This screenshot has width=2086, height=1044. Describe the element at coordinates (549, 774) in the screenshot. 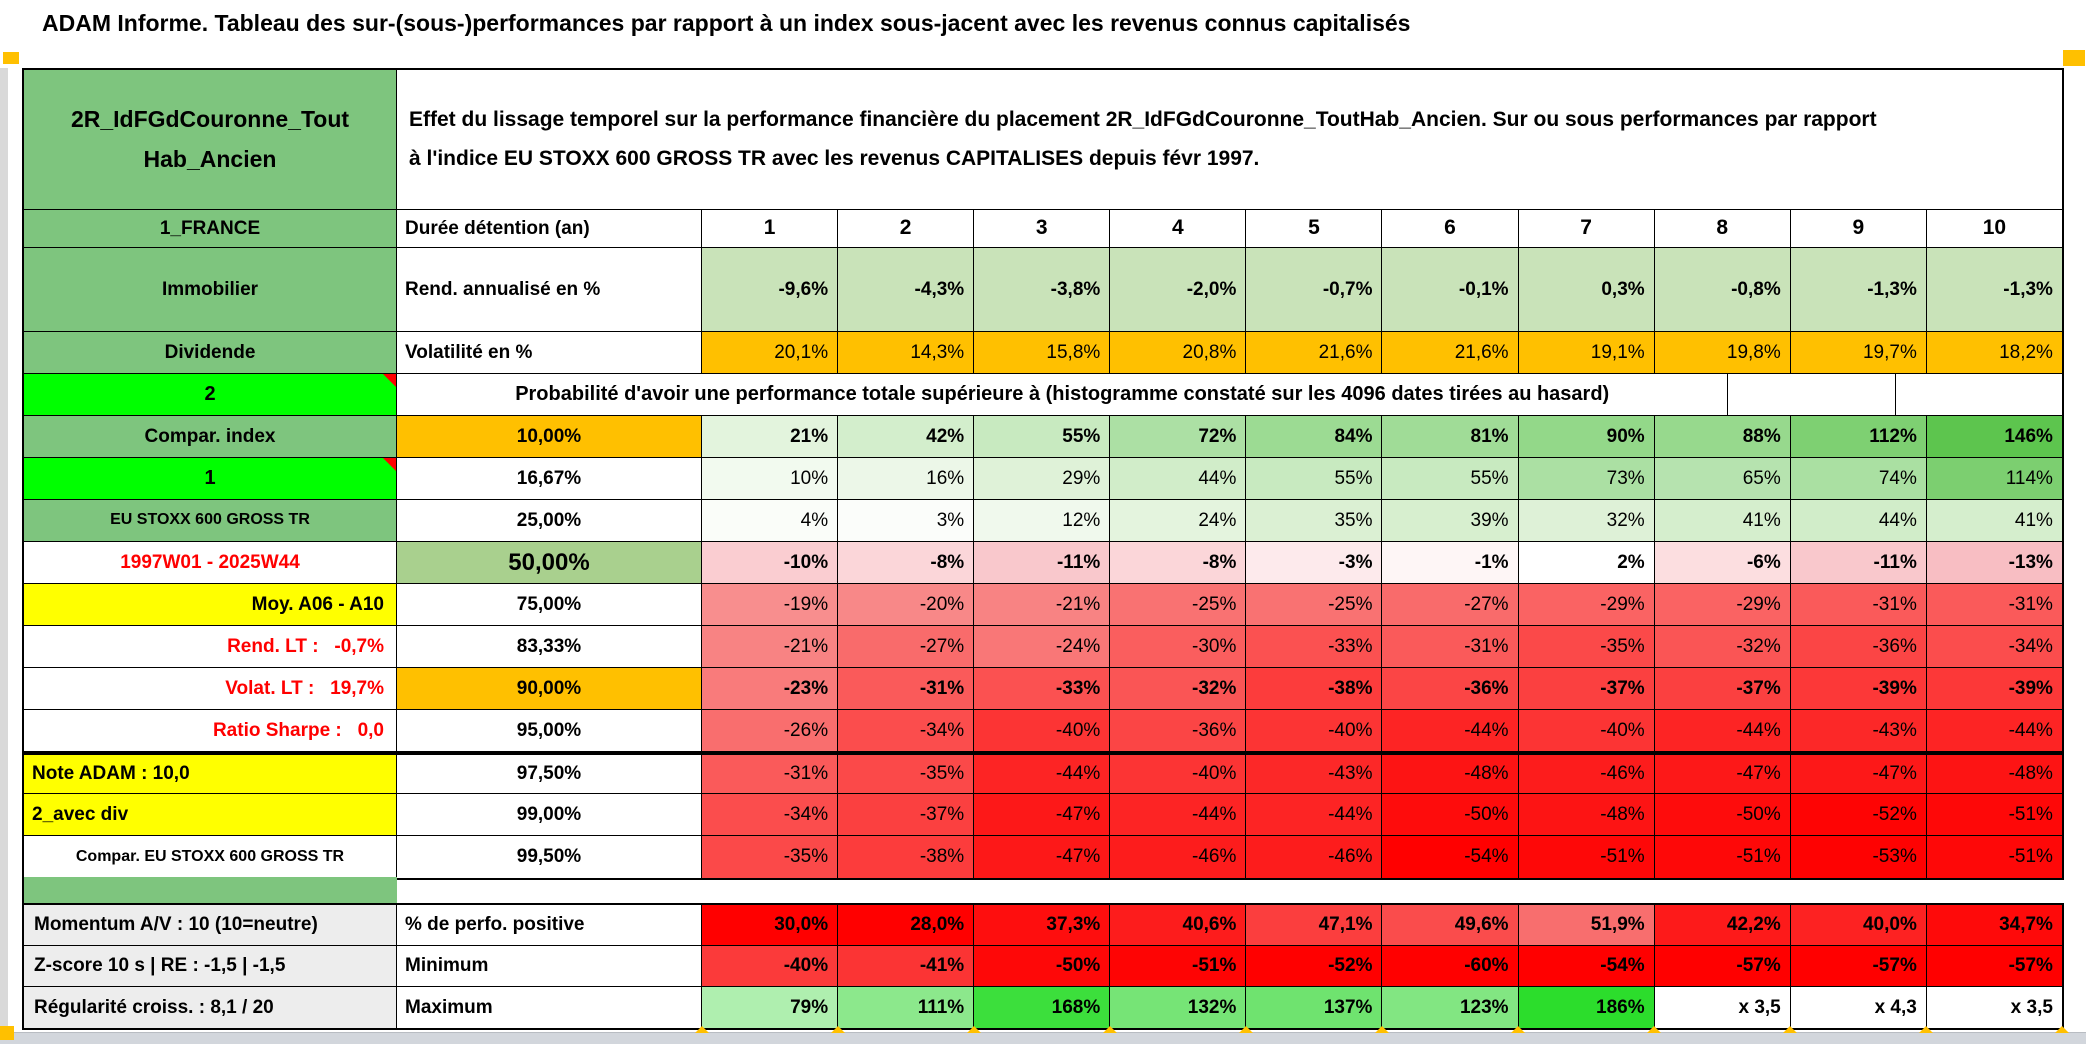

I see `threshold-cell: 97,50%` at that location.